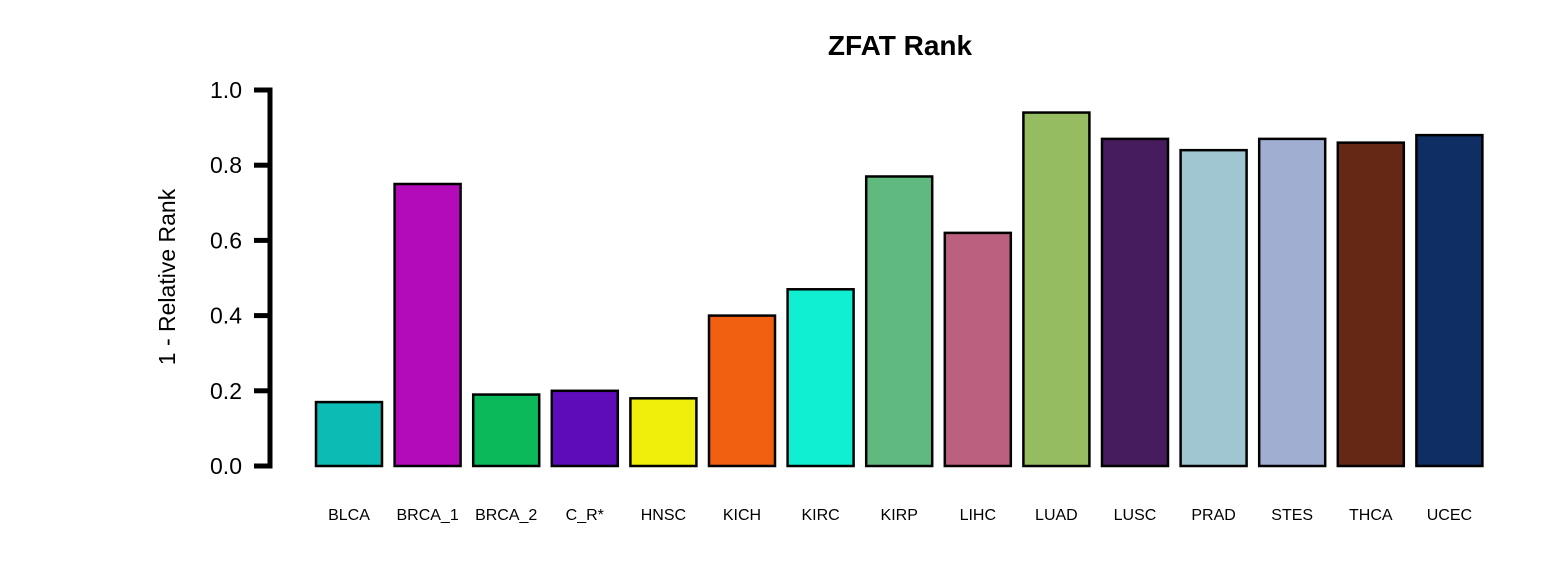 Image resolution: width=1560 pixels, height=586 pixels. Describe the element at coordinates (167, 276) in the screenshot. I see `y-axis-label: 1 - Relative Rank` at that location.